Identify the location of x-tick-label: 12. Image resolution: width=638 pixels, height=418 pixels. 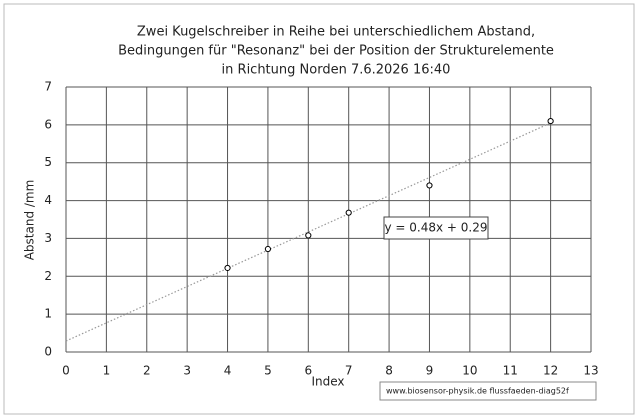
(550, 371).